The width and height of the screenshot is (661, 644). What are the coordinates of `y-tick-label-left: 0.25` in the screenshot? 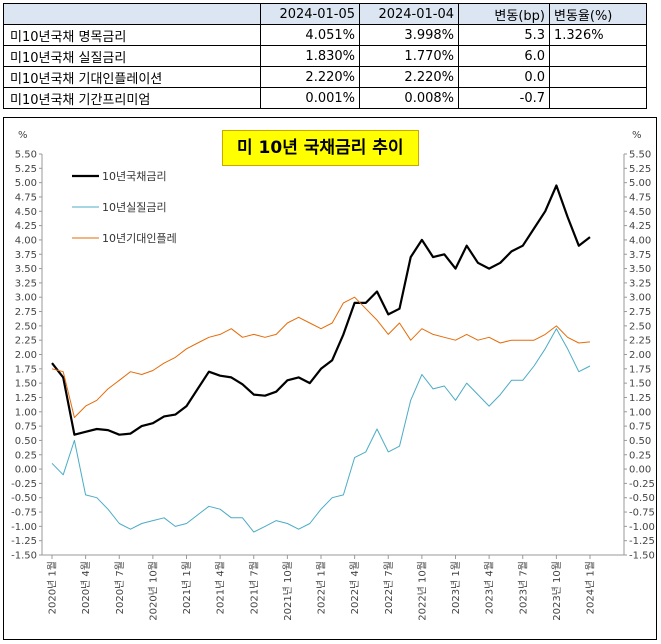 It's located at (26, 455).